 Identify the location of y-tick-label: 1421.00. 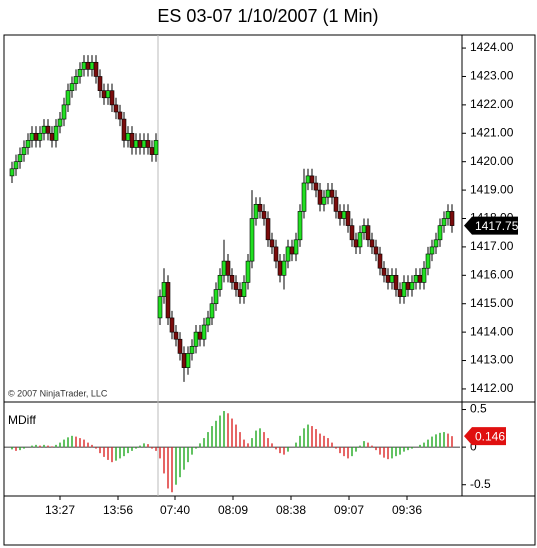
(492, 132).